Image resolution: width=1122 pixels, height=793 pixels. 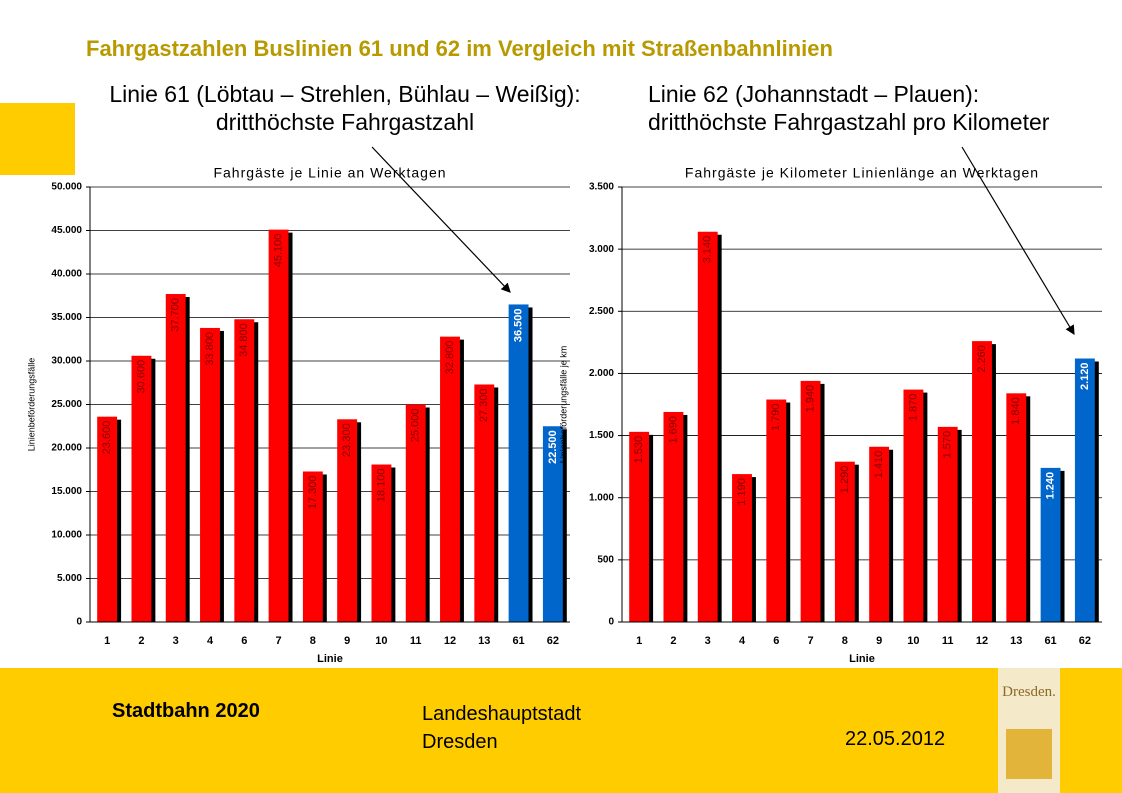 What do you see at coordinates (460, 742) in the screenshot?
I see `footer-line: Dresden` at bounding box center [460, 742].